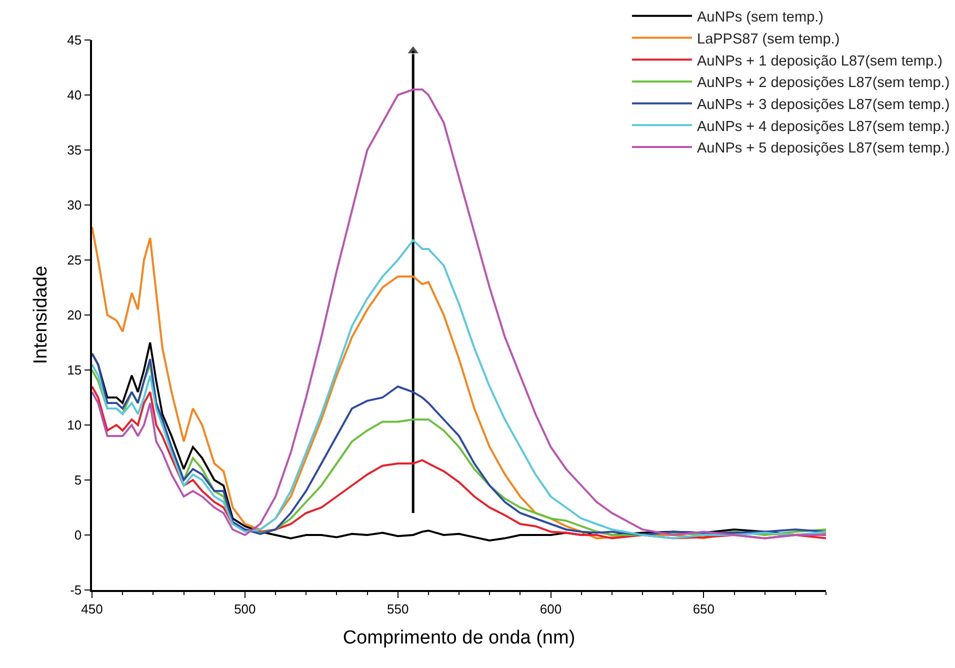 This screenshot has height=668, width=955. What do you see at coordinates (74, 315) in the screenshot?
I see `y-tick-label: 20` at bounding box center [74, 315].